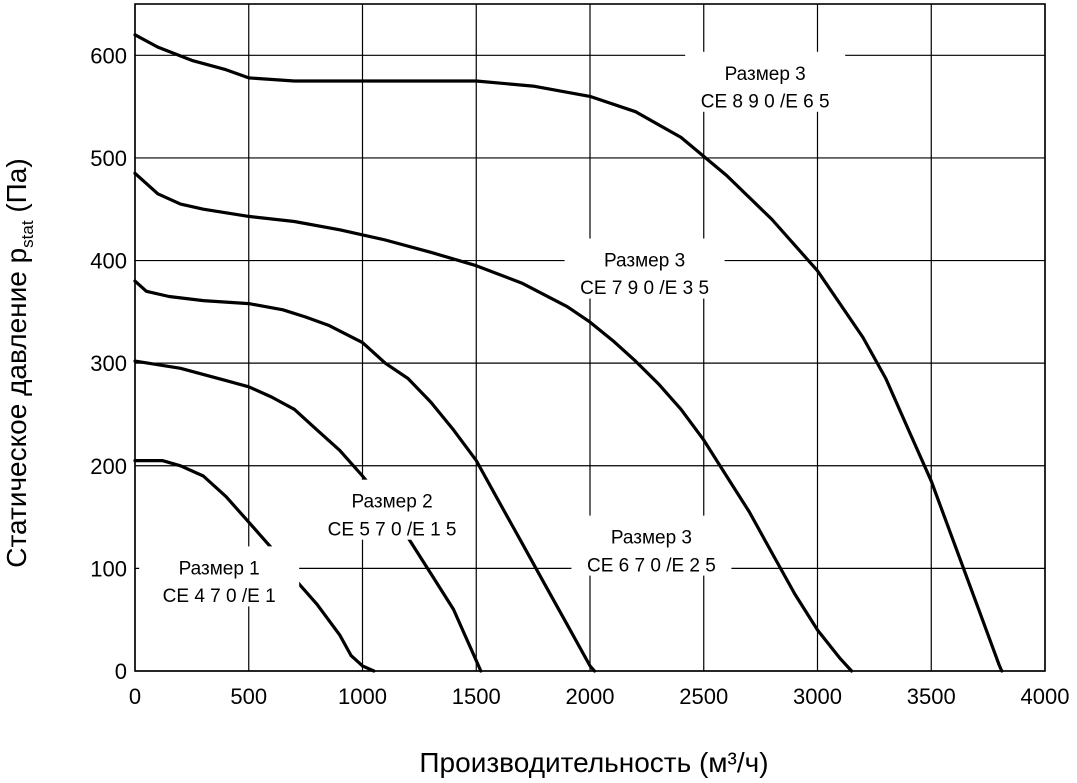 The width and height of the screenshot is (1077, 783). Describe the element at coordinates (392, 529) in the screenshot. I see `curve-label-model: CE 5 7 0 /E 1 5` at that location.